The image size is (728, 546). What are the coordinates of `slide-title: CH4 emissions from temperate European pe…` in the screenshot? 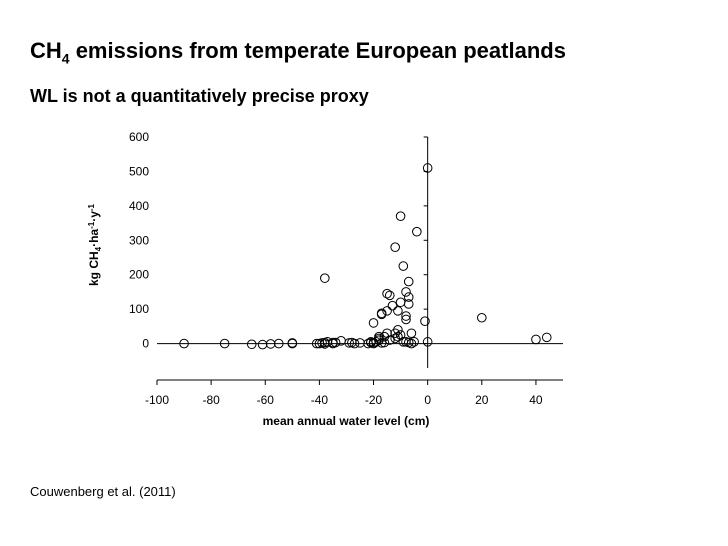 It's located at (298, 52).